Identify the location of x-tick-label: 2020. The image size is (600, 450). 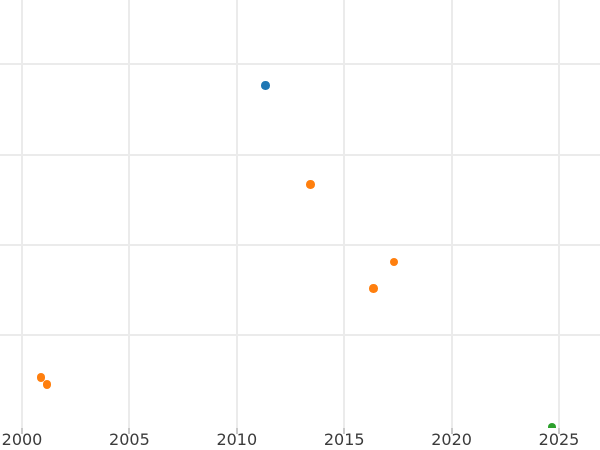
(451, 439).